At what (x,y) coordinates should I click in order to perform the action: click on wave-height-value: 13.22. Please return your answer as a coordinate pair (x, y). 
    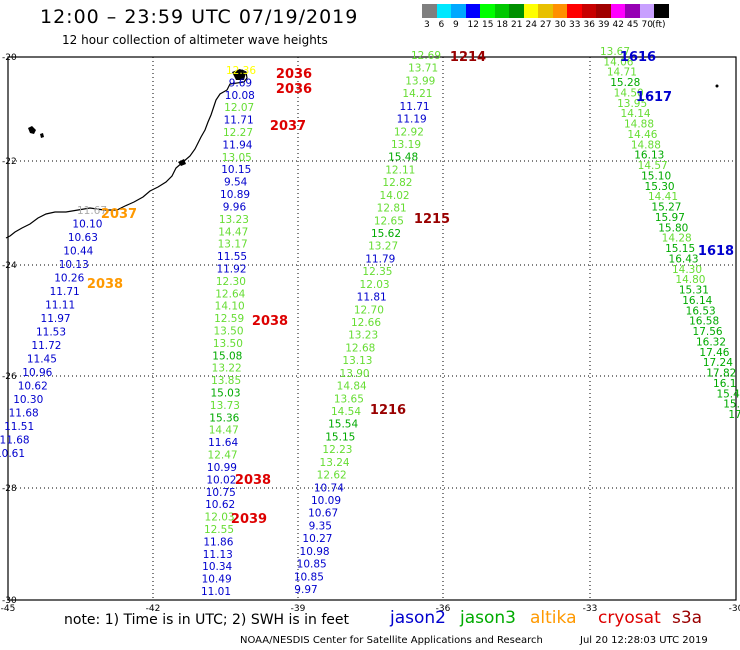
    Looking at the image, I should click on (227, 369).